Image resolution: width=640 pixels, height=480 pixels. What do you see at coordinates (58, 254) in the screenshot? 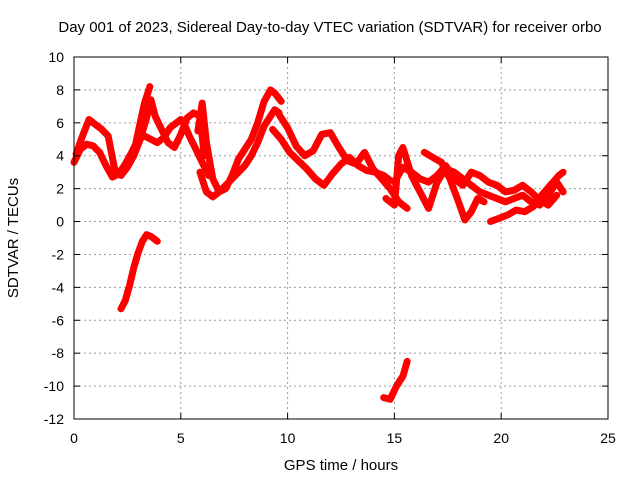
I see `y-tick-label: -2` at bounding box center [58, 254].